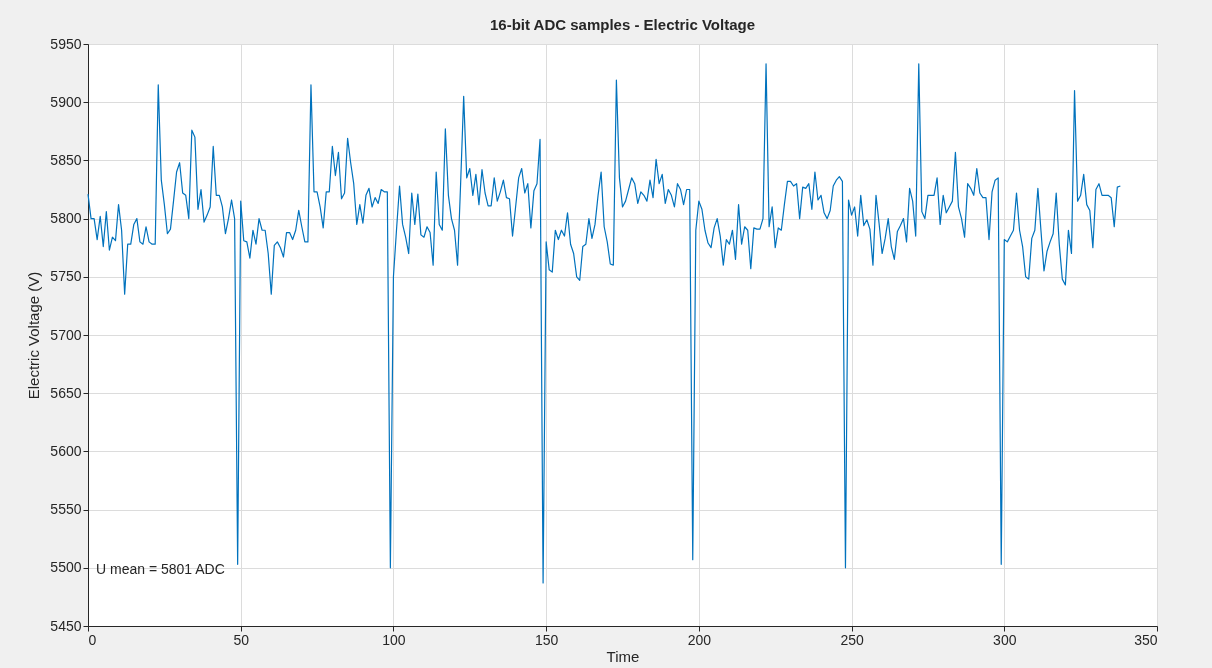  Describe the element at coordinates (546, 639) in the screenshot. I see `x-tick-label: 150` at that location.